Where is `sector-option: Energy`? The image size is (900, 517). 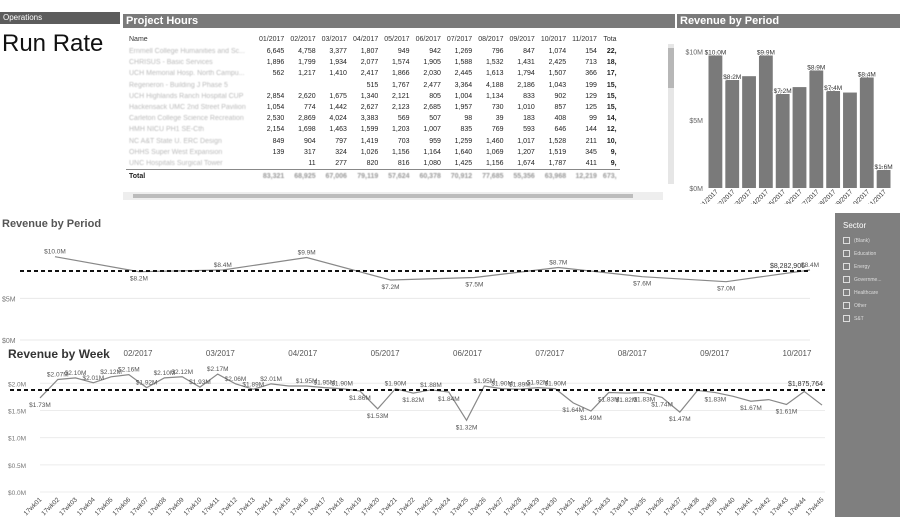 sector-option: Energy is located at coordinates (856, 266).